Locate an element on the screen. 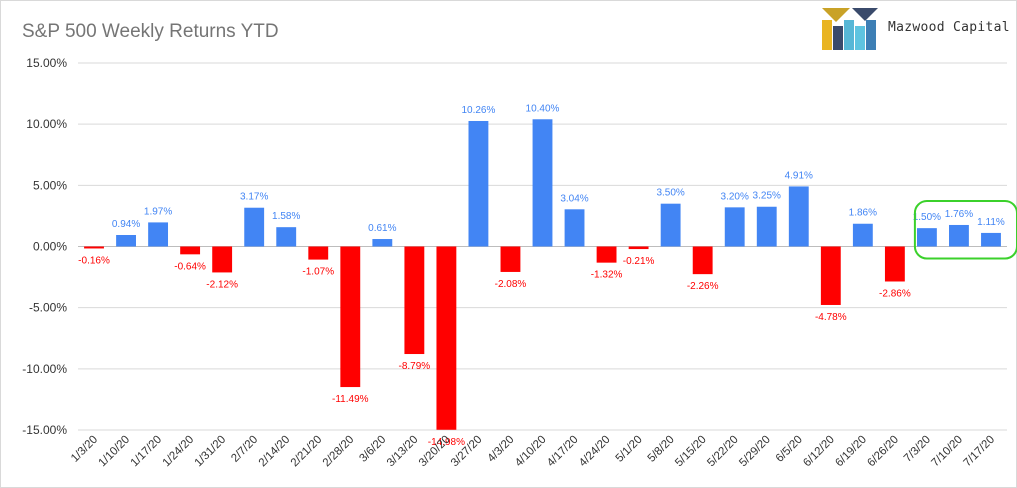  x-tick-label: 7/17/20 is located at coordinates (979, 452).